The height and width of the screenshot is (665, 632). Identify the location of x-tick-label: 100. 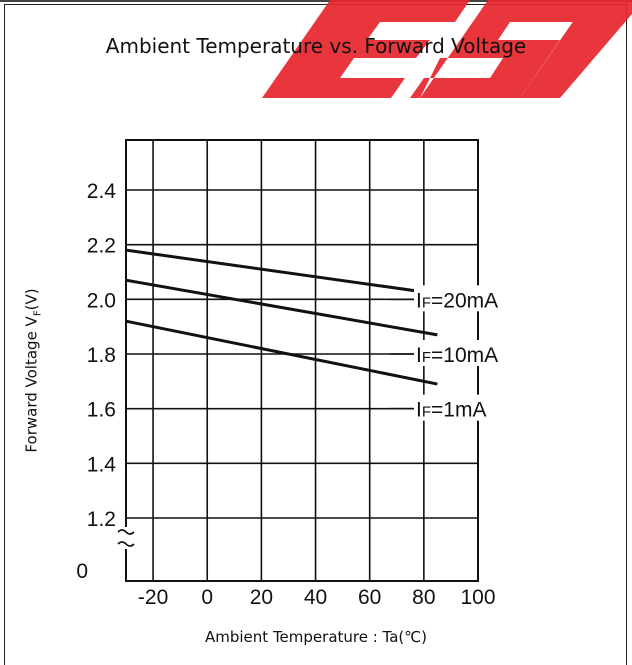
(477, 597).